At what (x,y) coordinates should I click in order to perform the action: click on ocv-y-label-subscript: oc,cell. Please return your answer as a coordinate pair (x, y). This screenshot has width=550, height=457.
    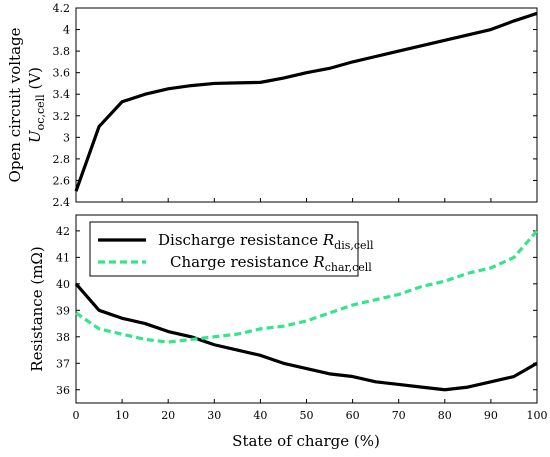
    Looking at the image, I should click on (40, 112).